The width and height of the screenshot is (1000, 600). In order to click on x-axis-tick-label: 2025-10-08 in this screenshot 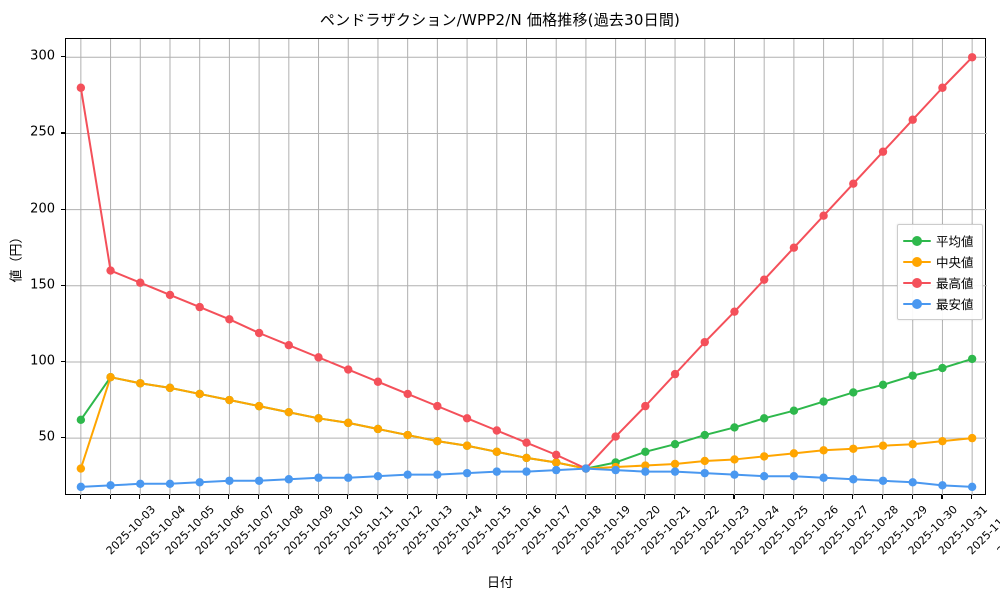, I will do `click(279, 530)`.